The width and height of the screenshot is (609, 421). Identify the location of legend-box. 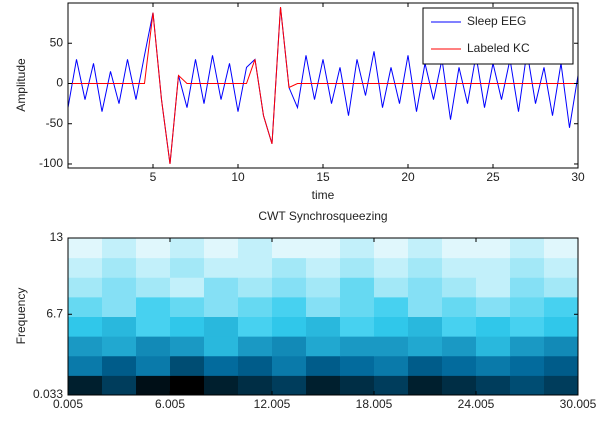
(498, 36).